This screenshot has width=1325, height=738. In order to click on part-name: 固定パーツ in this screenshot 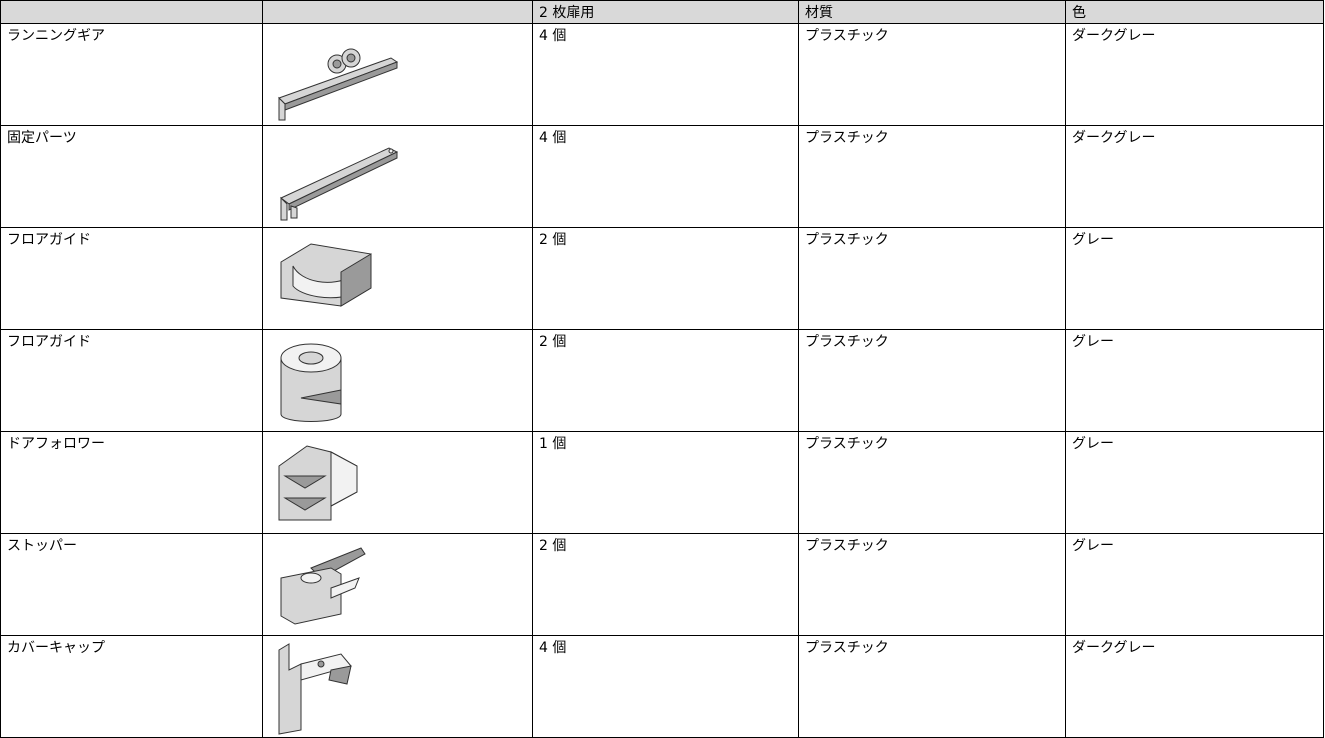, I will do `click(131, 176)`.